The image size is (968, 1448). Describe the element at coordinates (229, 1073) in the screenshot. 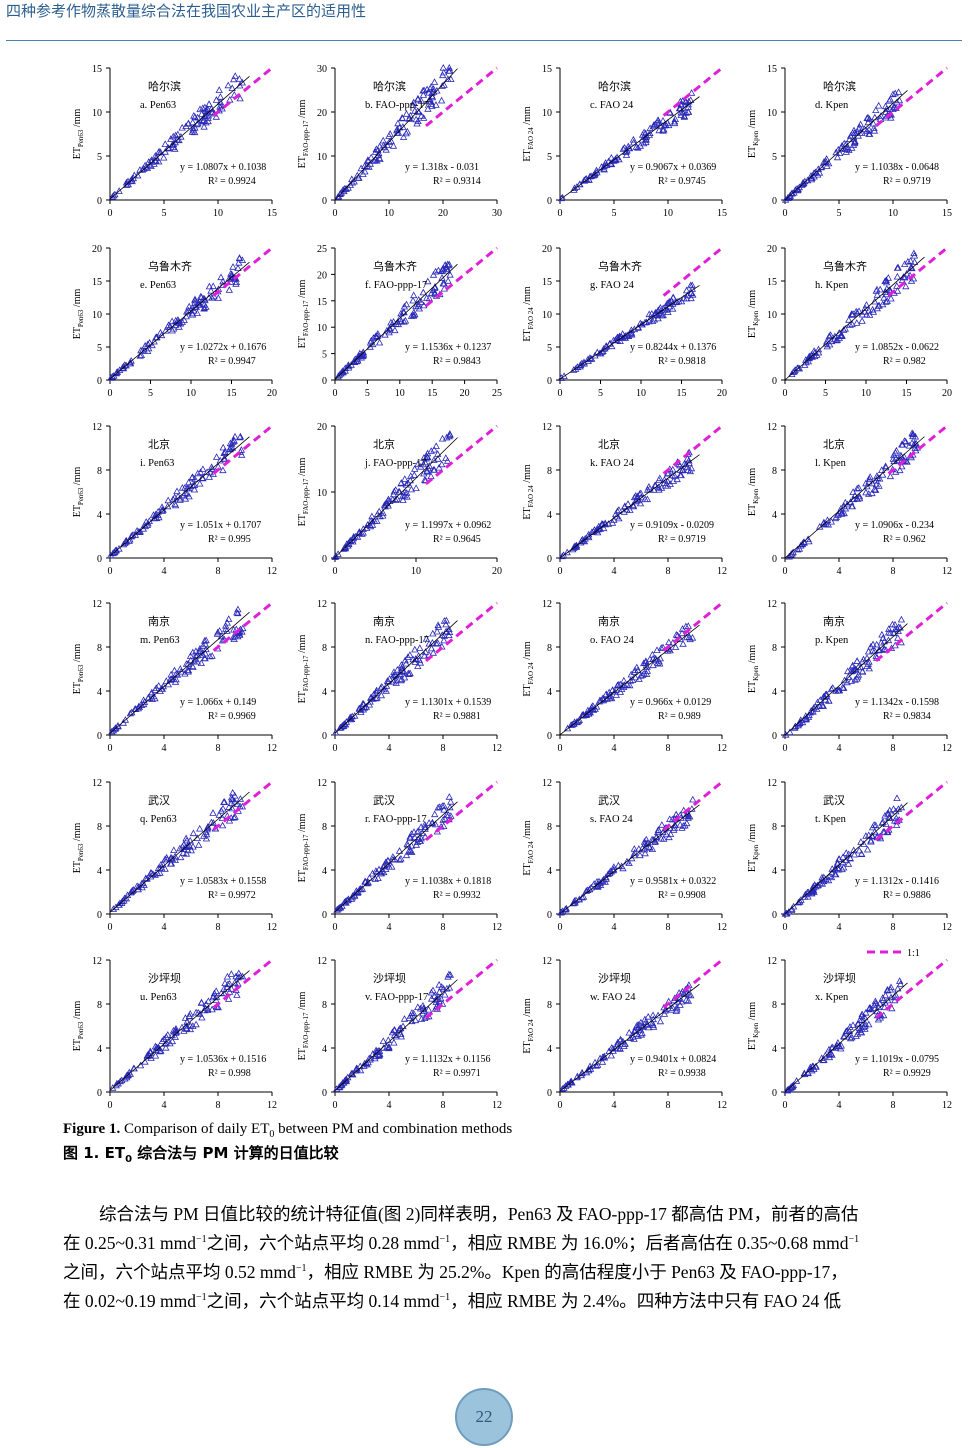

I see `r-squared: R² = 0.998` at that location.